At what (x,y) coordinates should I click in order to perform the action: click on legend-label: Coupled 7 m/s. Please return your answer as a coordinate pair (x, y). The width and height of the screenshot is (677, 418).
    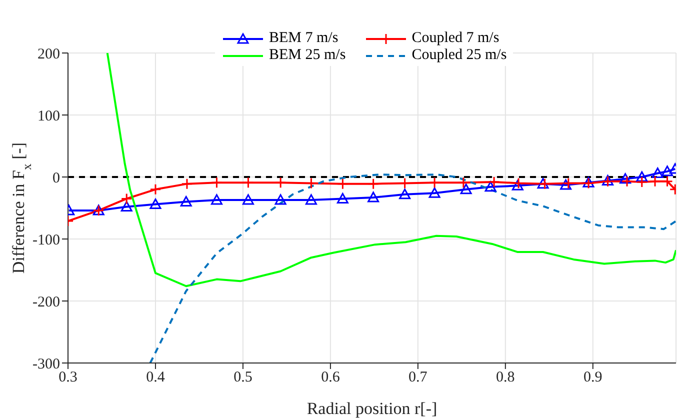
    Looking at the image, I should click on (456, 38).